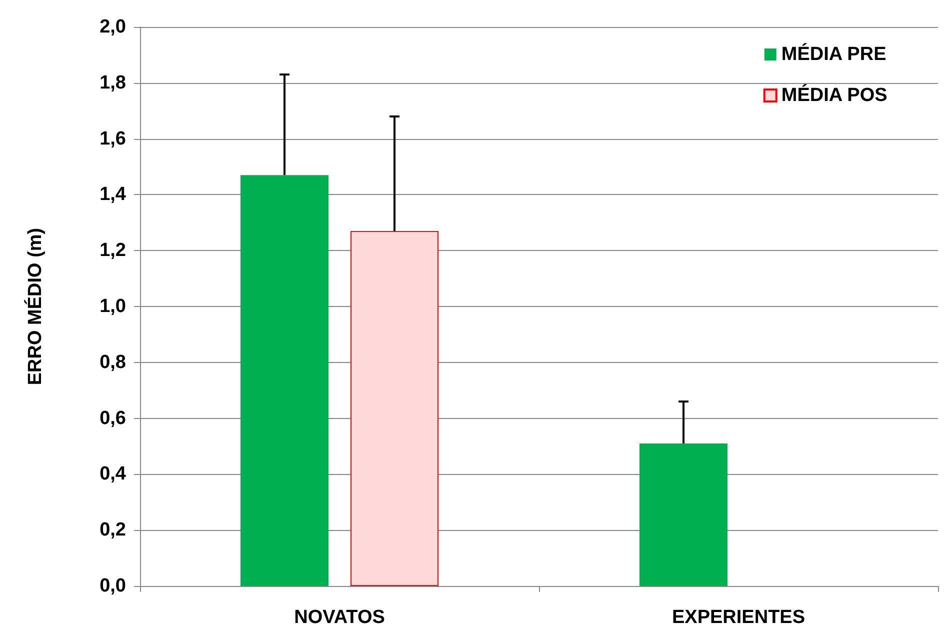 The image size is (948, 635). What do you see at coordinates (113, 195) in the screenshot?
I see `y-tick-label: 1,4` at bounding box center [113, 195].